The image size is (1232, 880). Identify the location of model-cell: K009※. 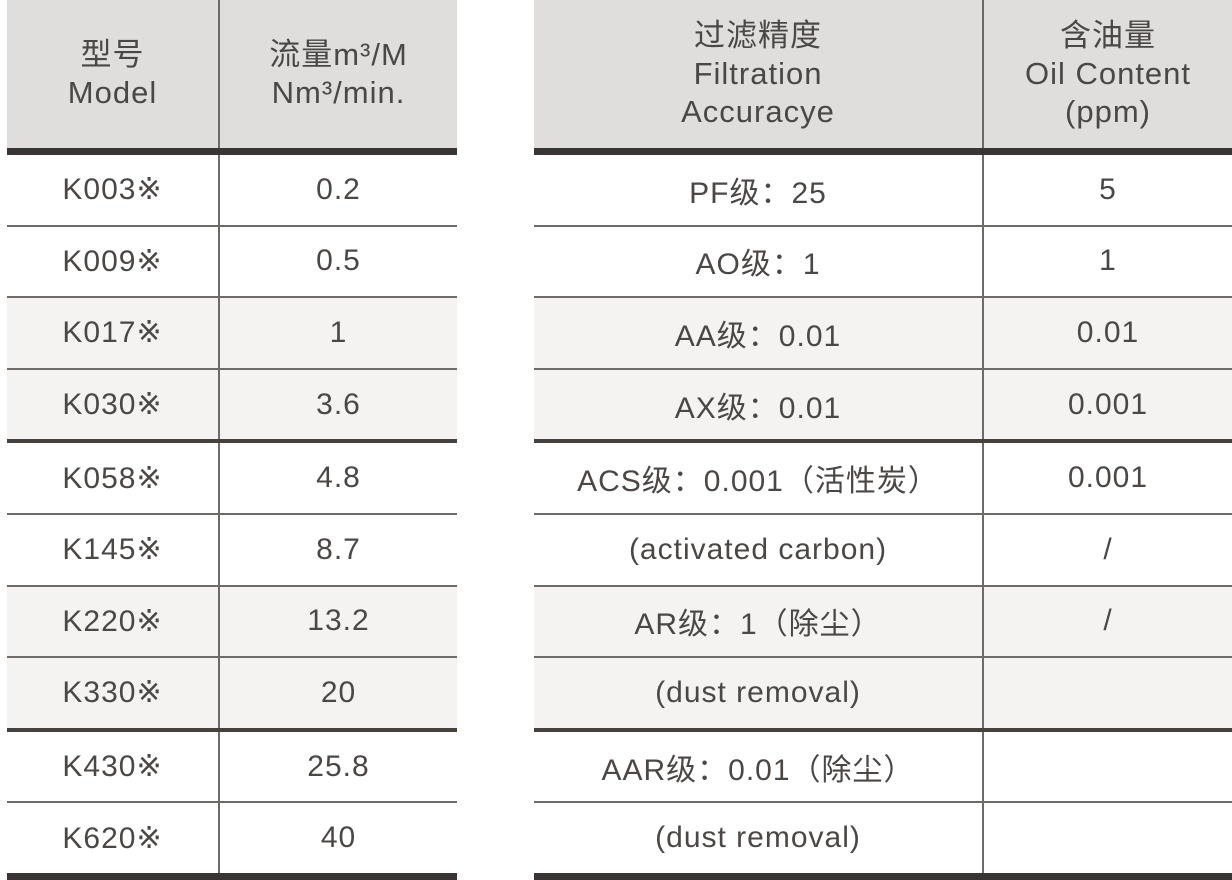
(113, 261).